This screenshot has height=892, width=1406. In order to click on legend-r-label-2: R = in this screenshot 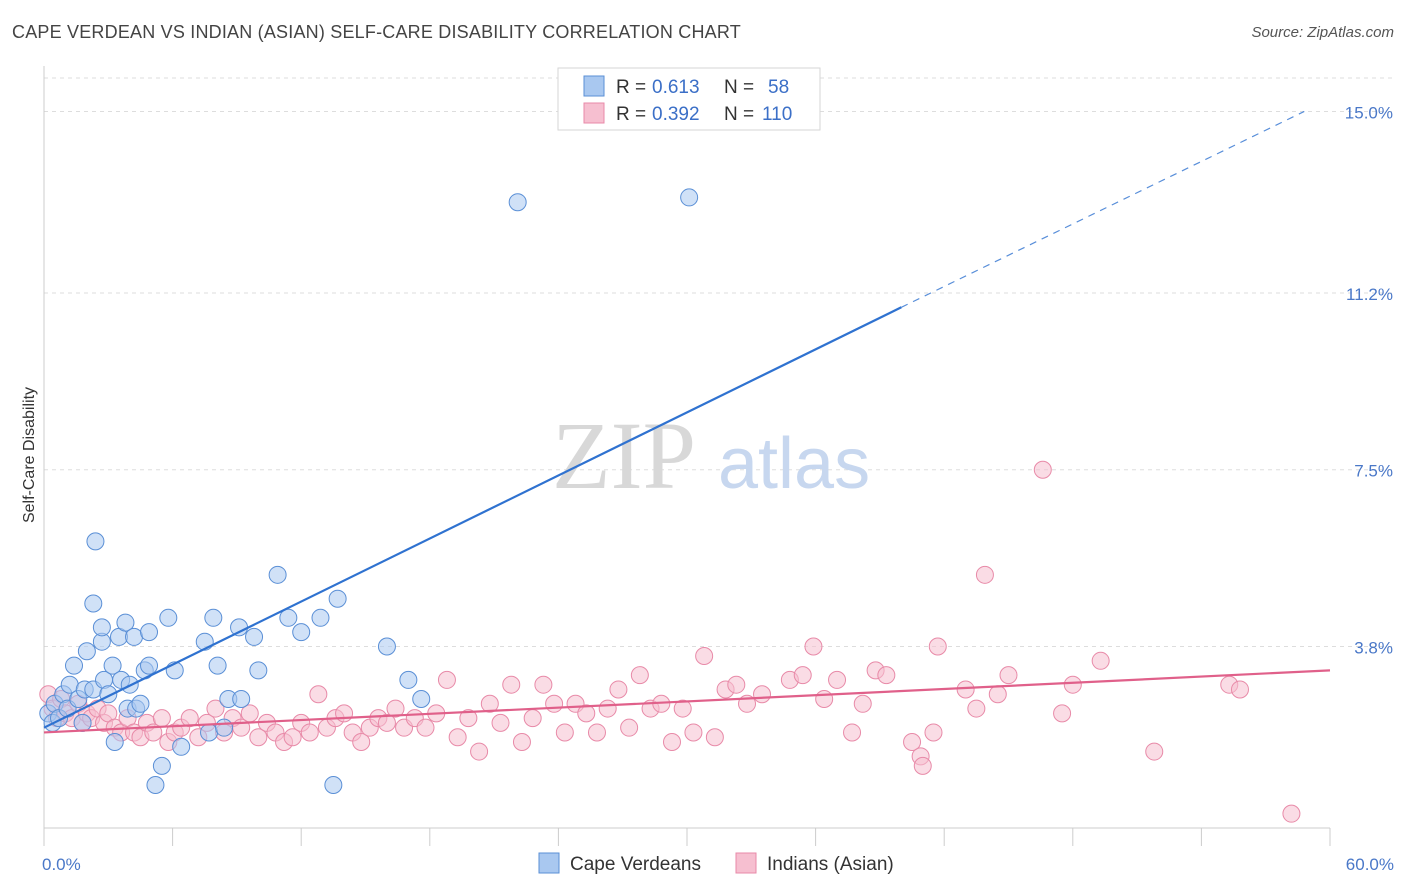, I will do `click(631, 114)`.